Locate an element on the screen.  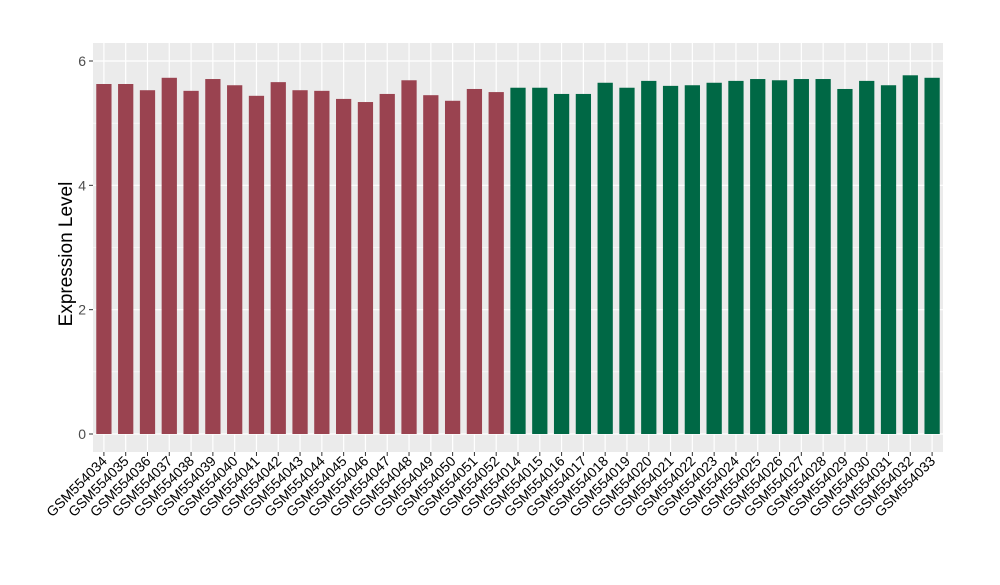
bar-GSM554027 is located at coordinates (801, 257).